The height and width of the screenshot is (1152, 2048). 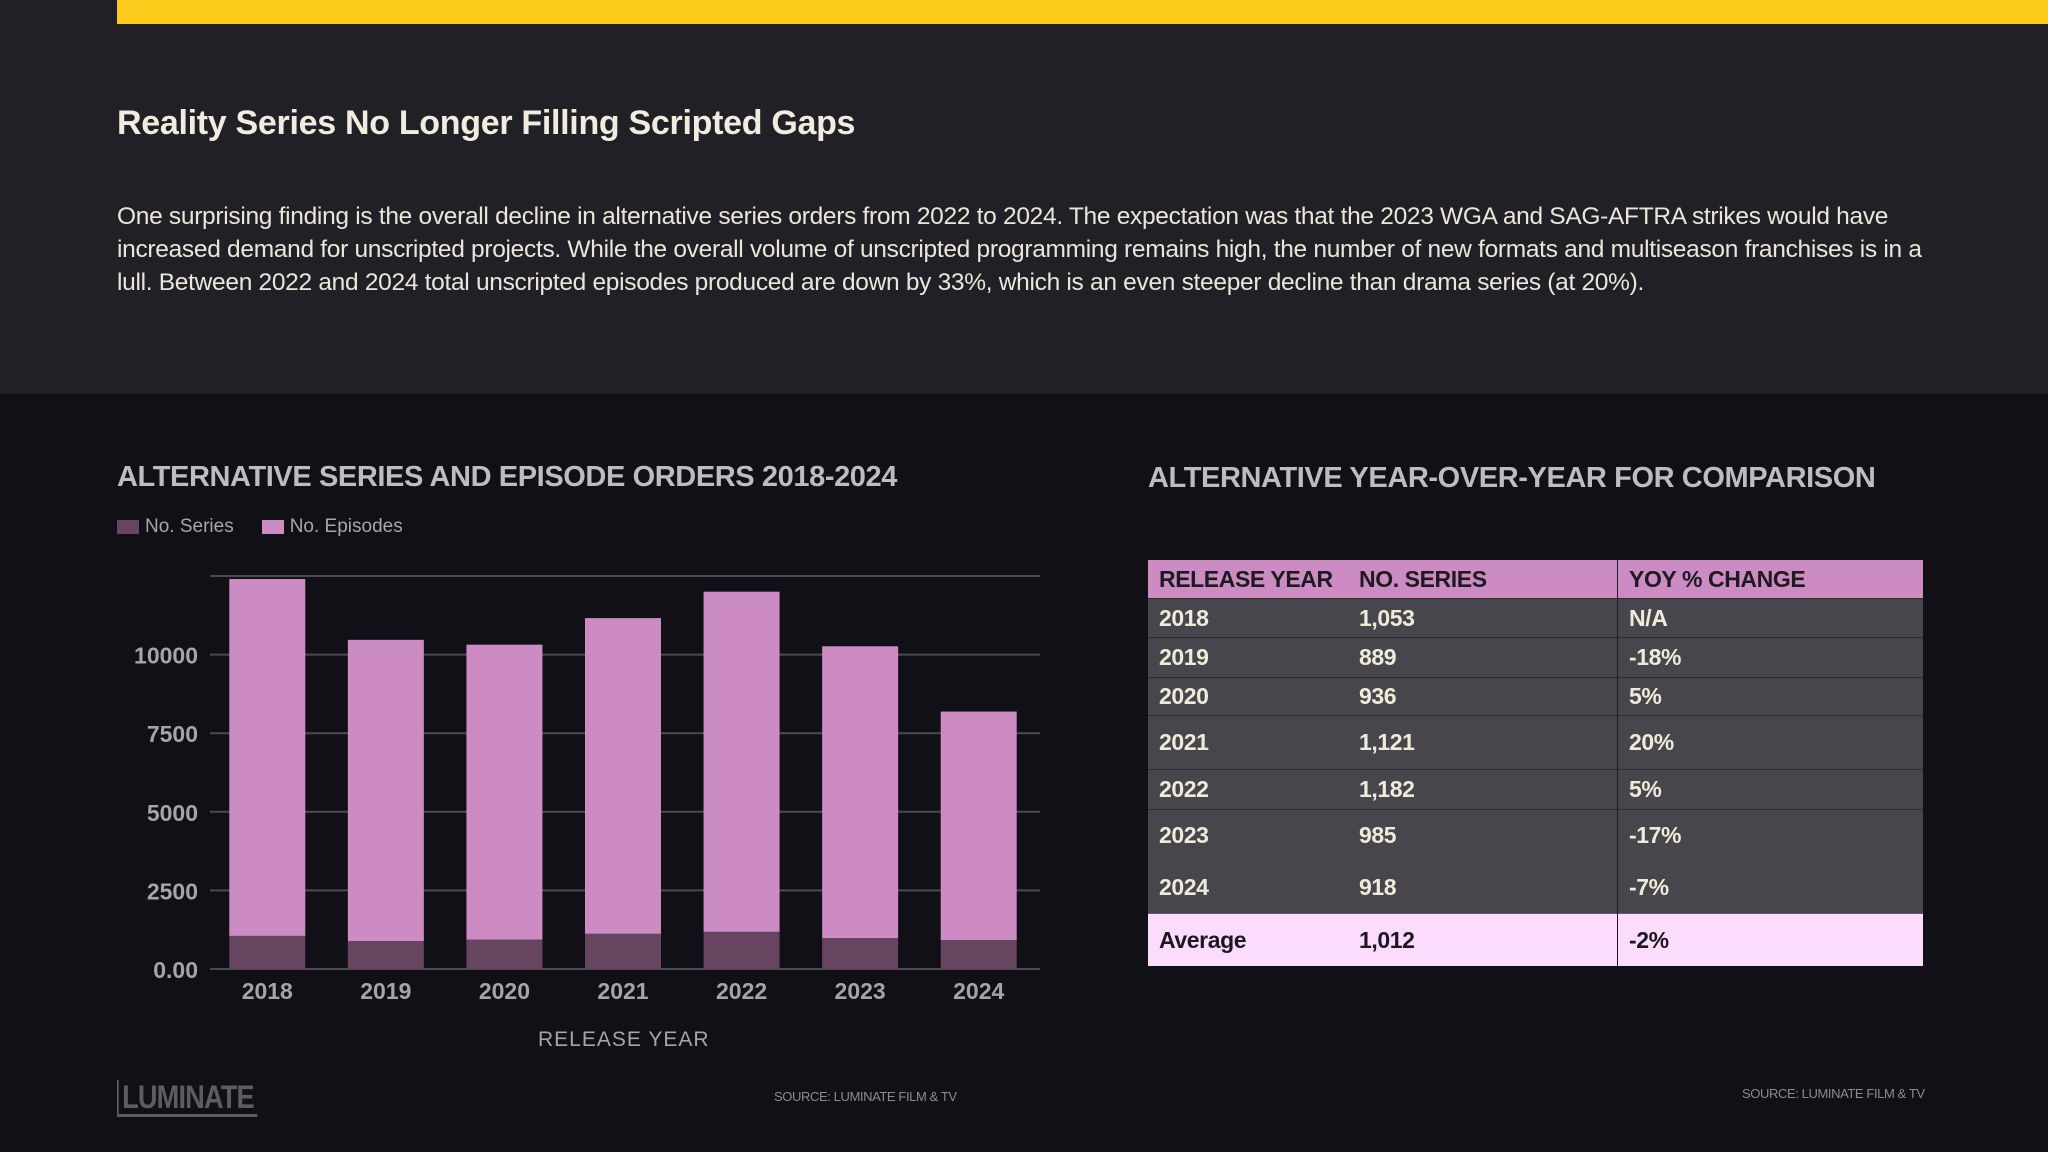 I want to click on table-average-row: Average 1,012 -2%, so click(x=1535, y=939).